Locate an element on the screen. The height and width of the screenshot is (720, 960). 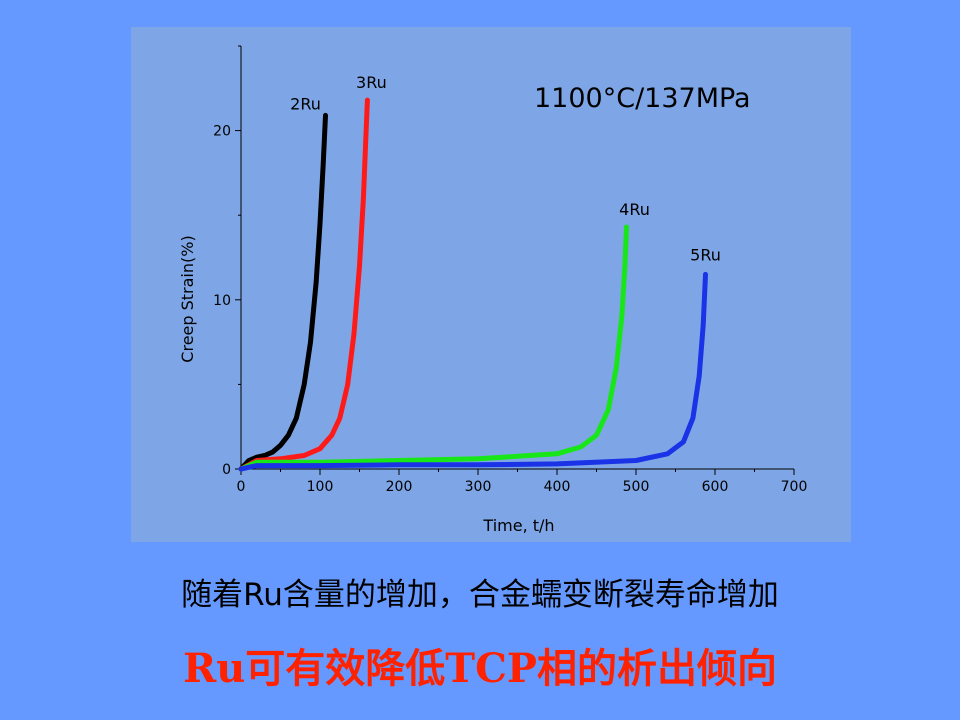
series-line-4Ru is located at coordinates (433, 348).